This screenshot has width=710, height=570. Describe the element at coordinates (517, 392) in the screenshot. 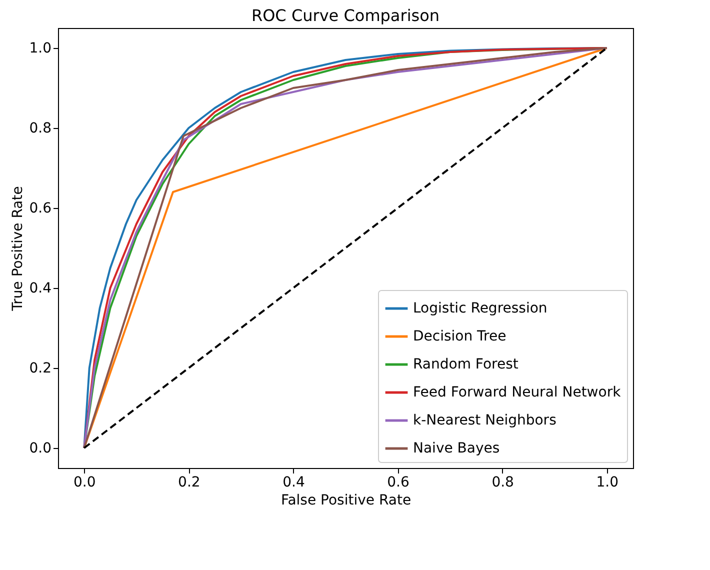

I see `legend-label: Feed Forward Neural Network` at that location.